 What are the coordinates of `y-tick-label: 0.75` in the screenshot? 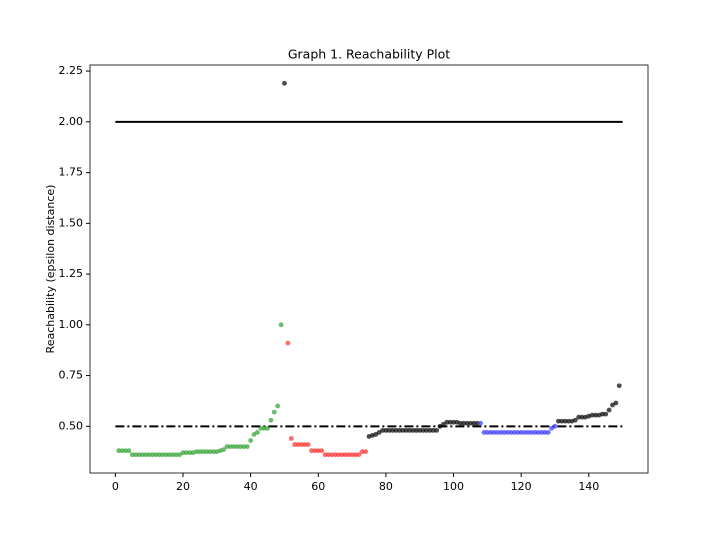 It's located at (71, 375).